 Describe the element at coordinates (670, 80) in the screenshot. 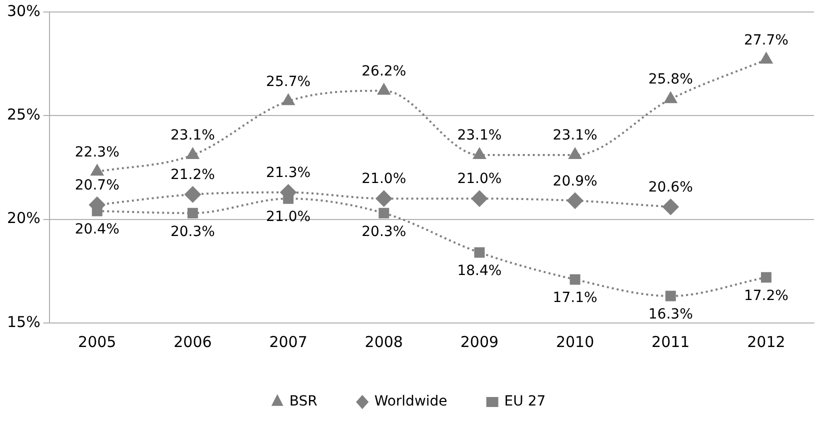

I see `data-label: 25.8%` at that location.